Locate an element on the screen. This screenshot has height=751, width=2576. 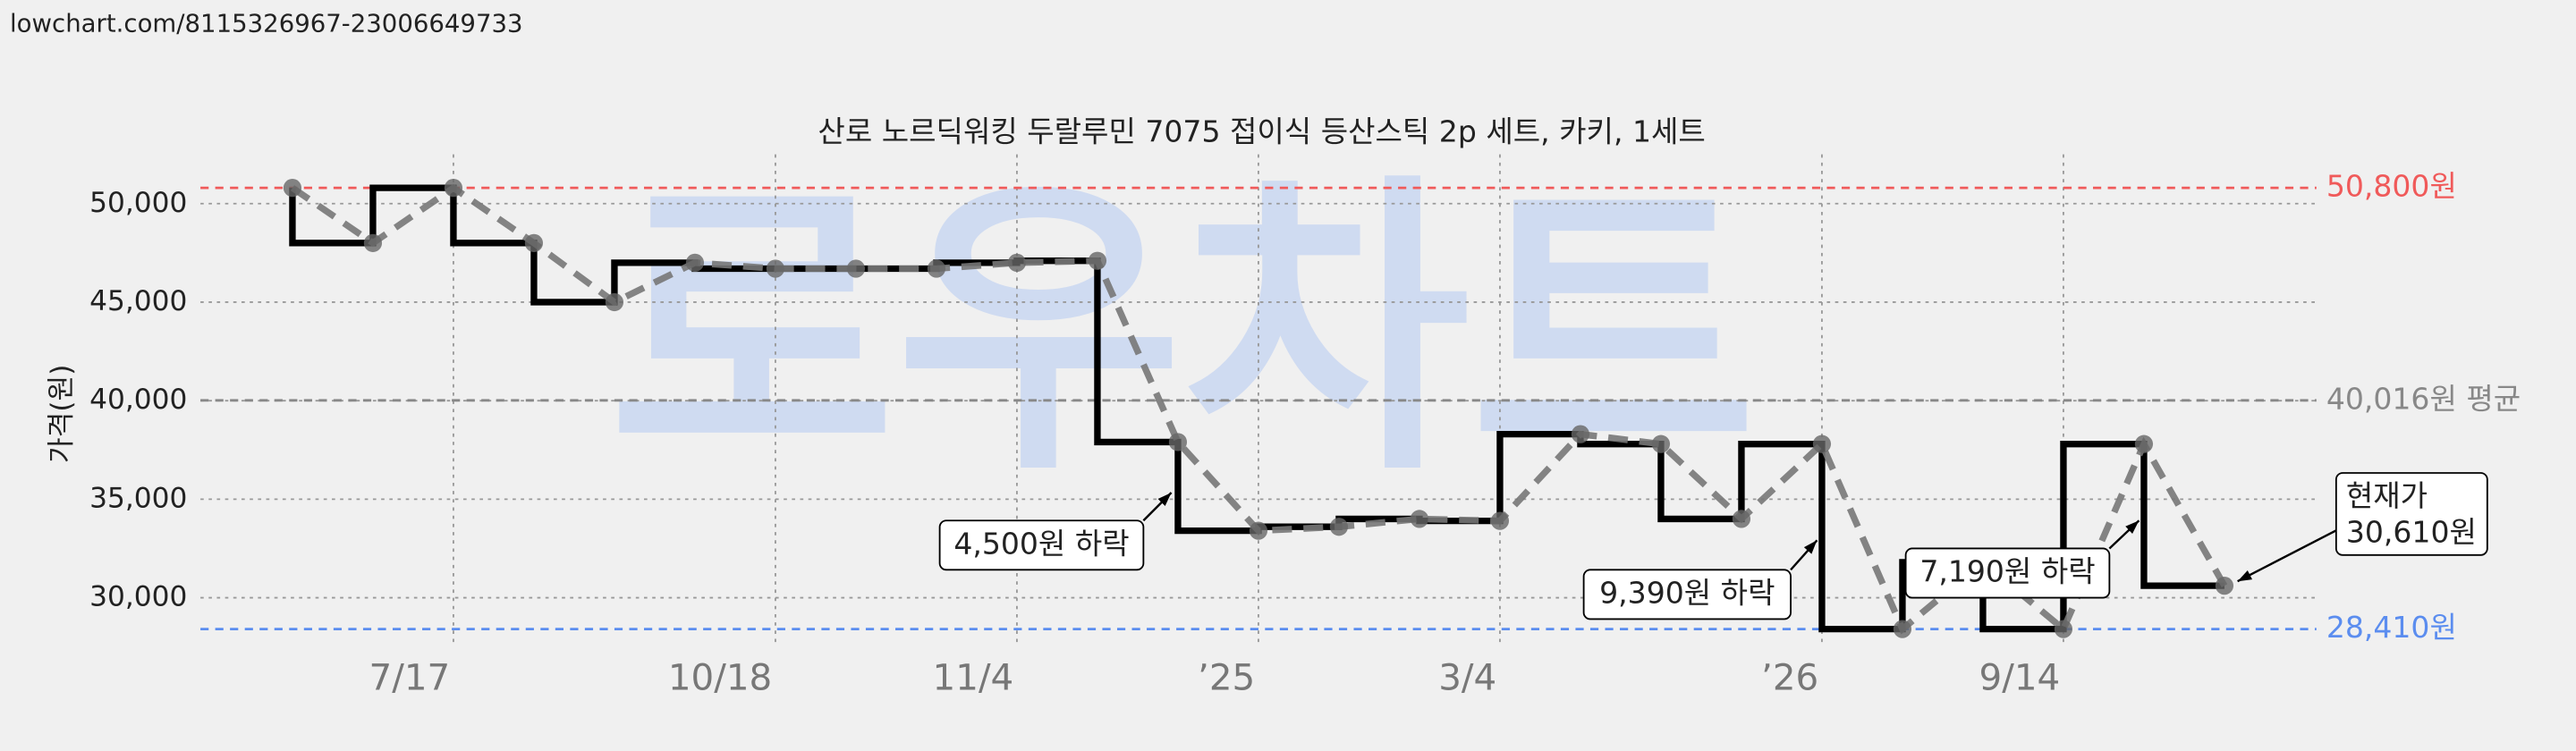
reference-label: 40,016원 평균 is located at coordinates (2423, 398).